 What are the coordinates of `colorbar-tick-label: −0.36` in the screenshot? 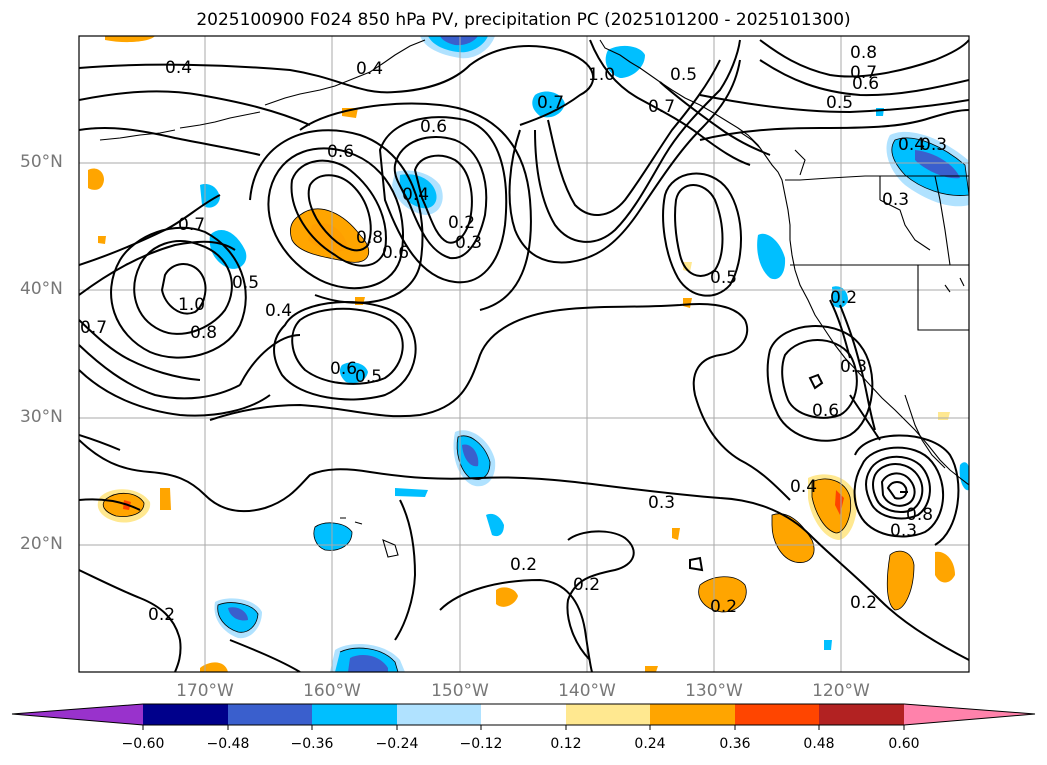 It's located at (312, 744).